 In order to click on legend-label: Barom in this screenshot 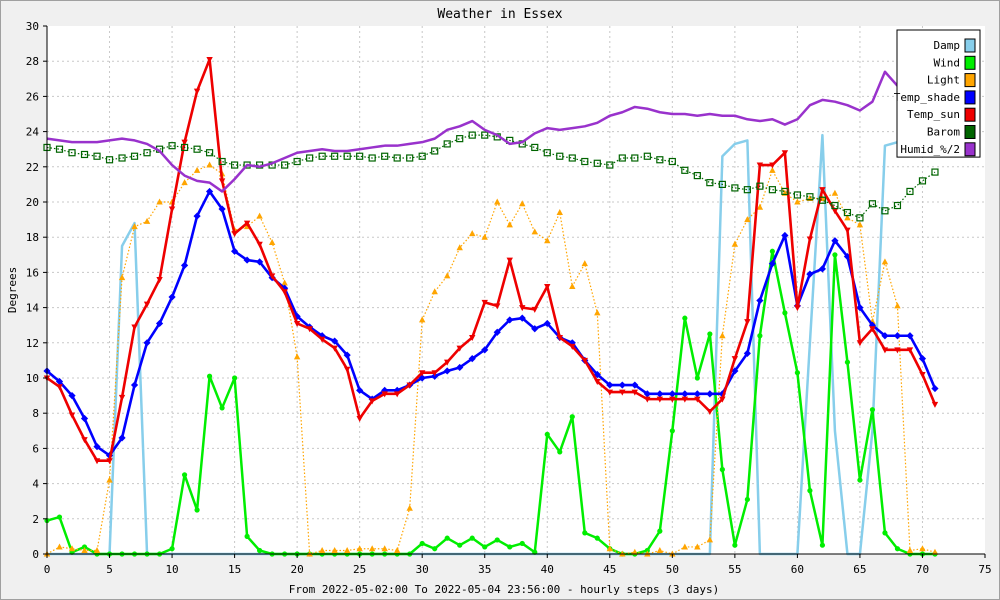, I will do `click(943, 132)`.